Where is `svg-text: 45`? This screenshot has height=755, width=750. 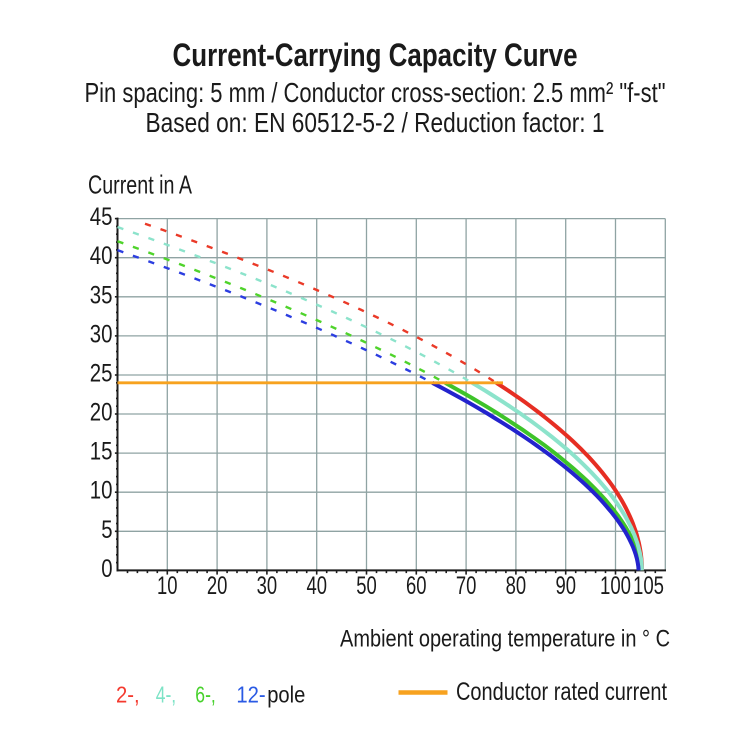
svg-text: 45 is located at coordinates (101, 217).